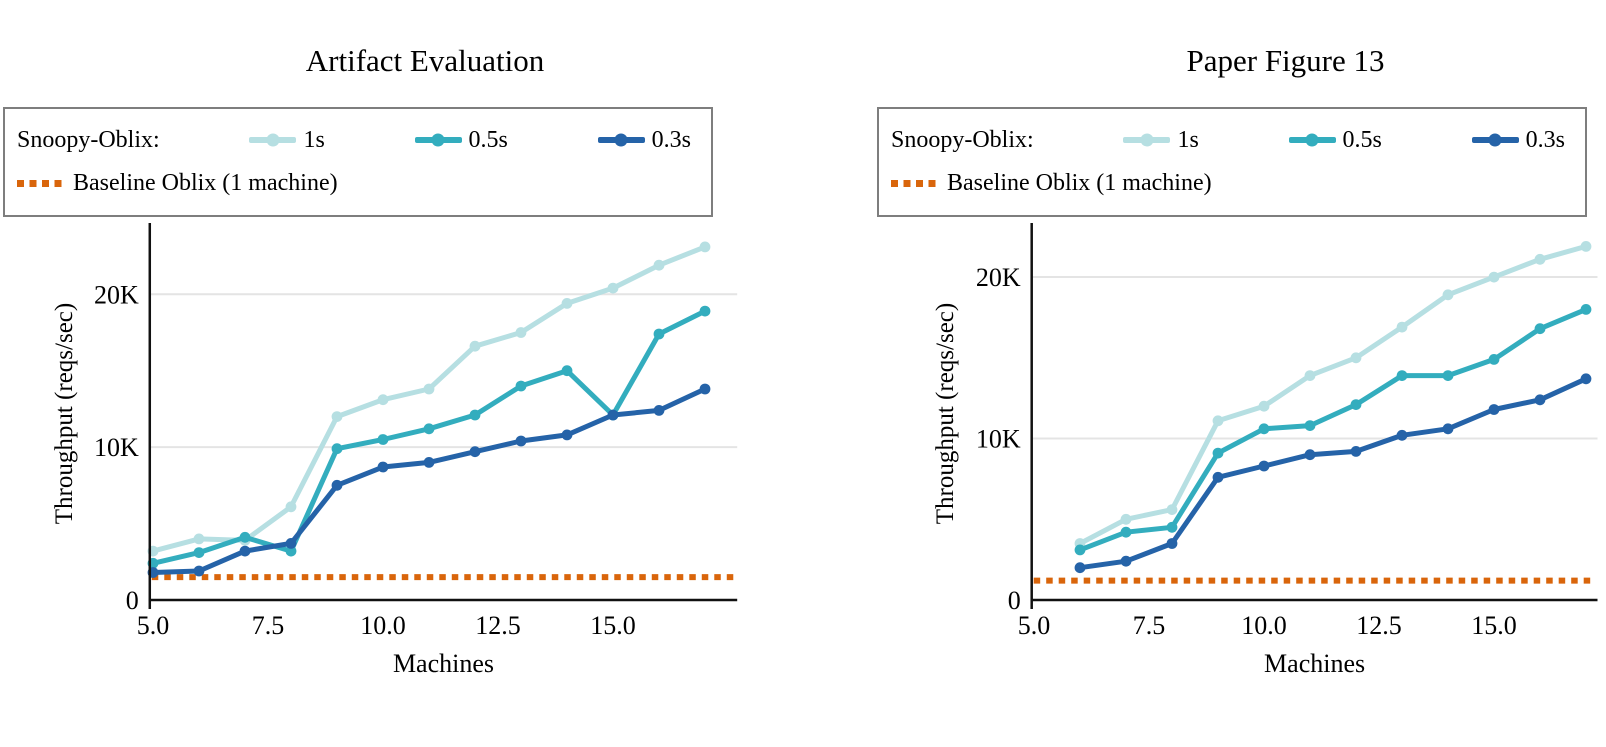 Image resolution: width=1606 pixels, height=747 pixels. I want to click on chart-title-right: Paper Figure 13, so click(1285, 60).